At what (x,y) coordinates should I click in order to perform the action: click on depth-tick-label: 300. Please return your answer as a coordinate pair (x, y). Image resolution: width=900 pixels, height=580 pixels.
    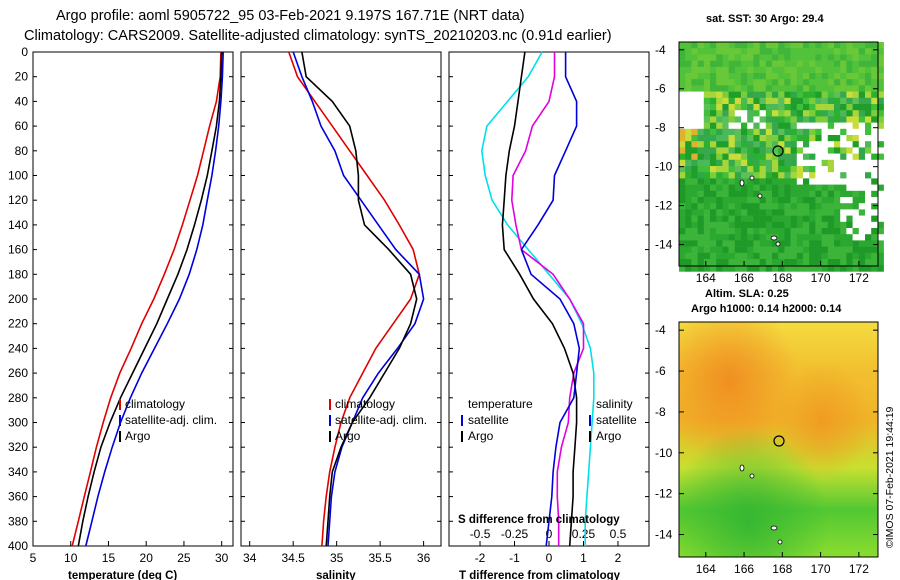
    Looking at the image, I should click on (18, 423).